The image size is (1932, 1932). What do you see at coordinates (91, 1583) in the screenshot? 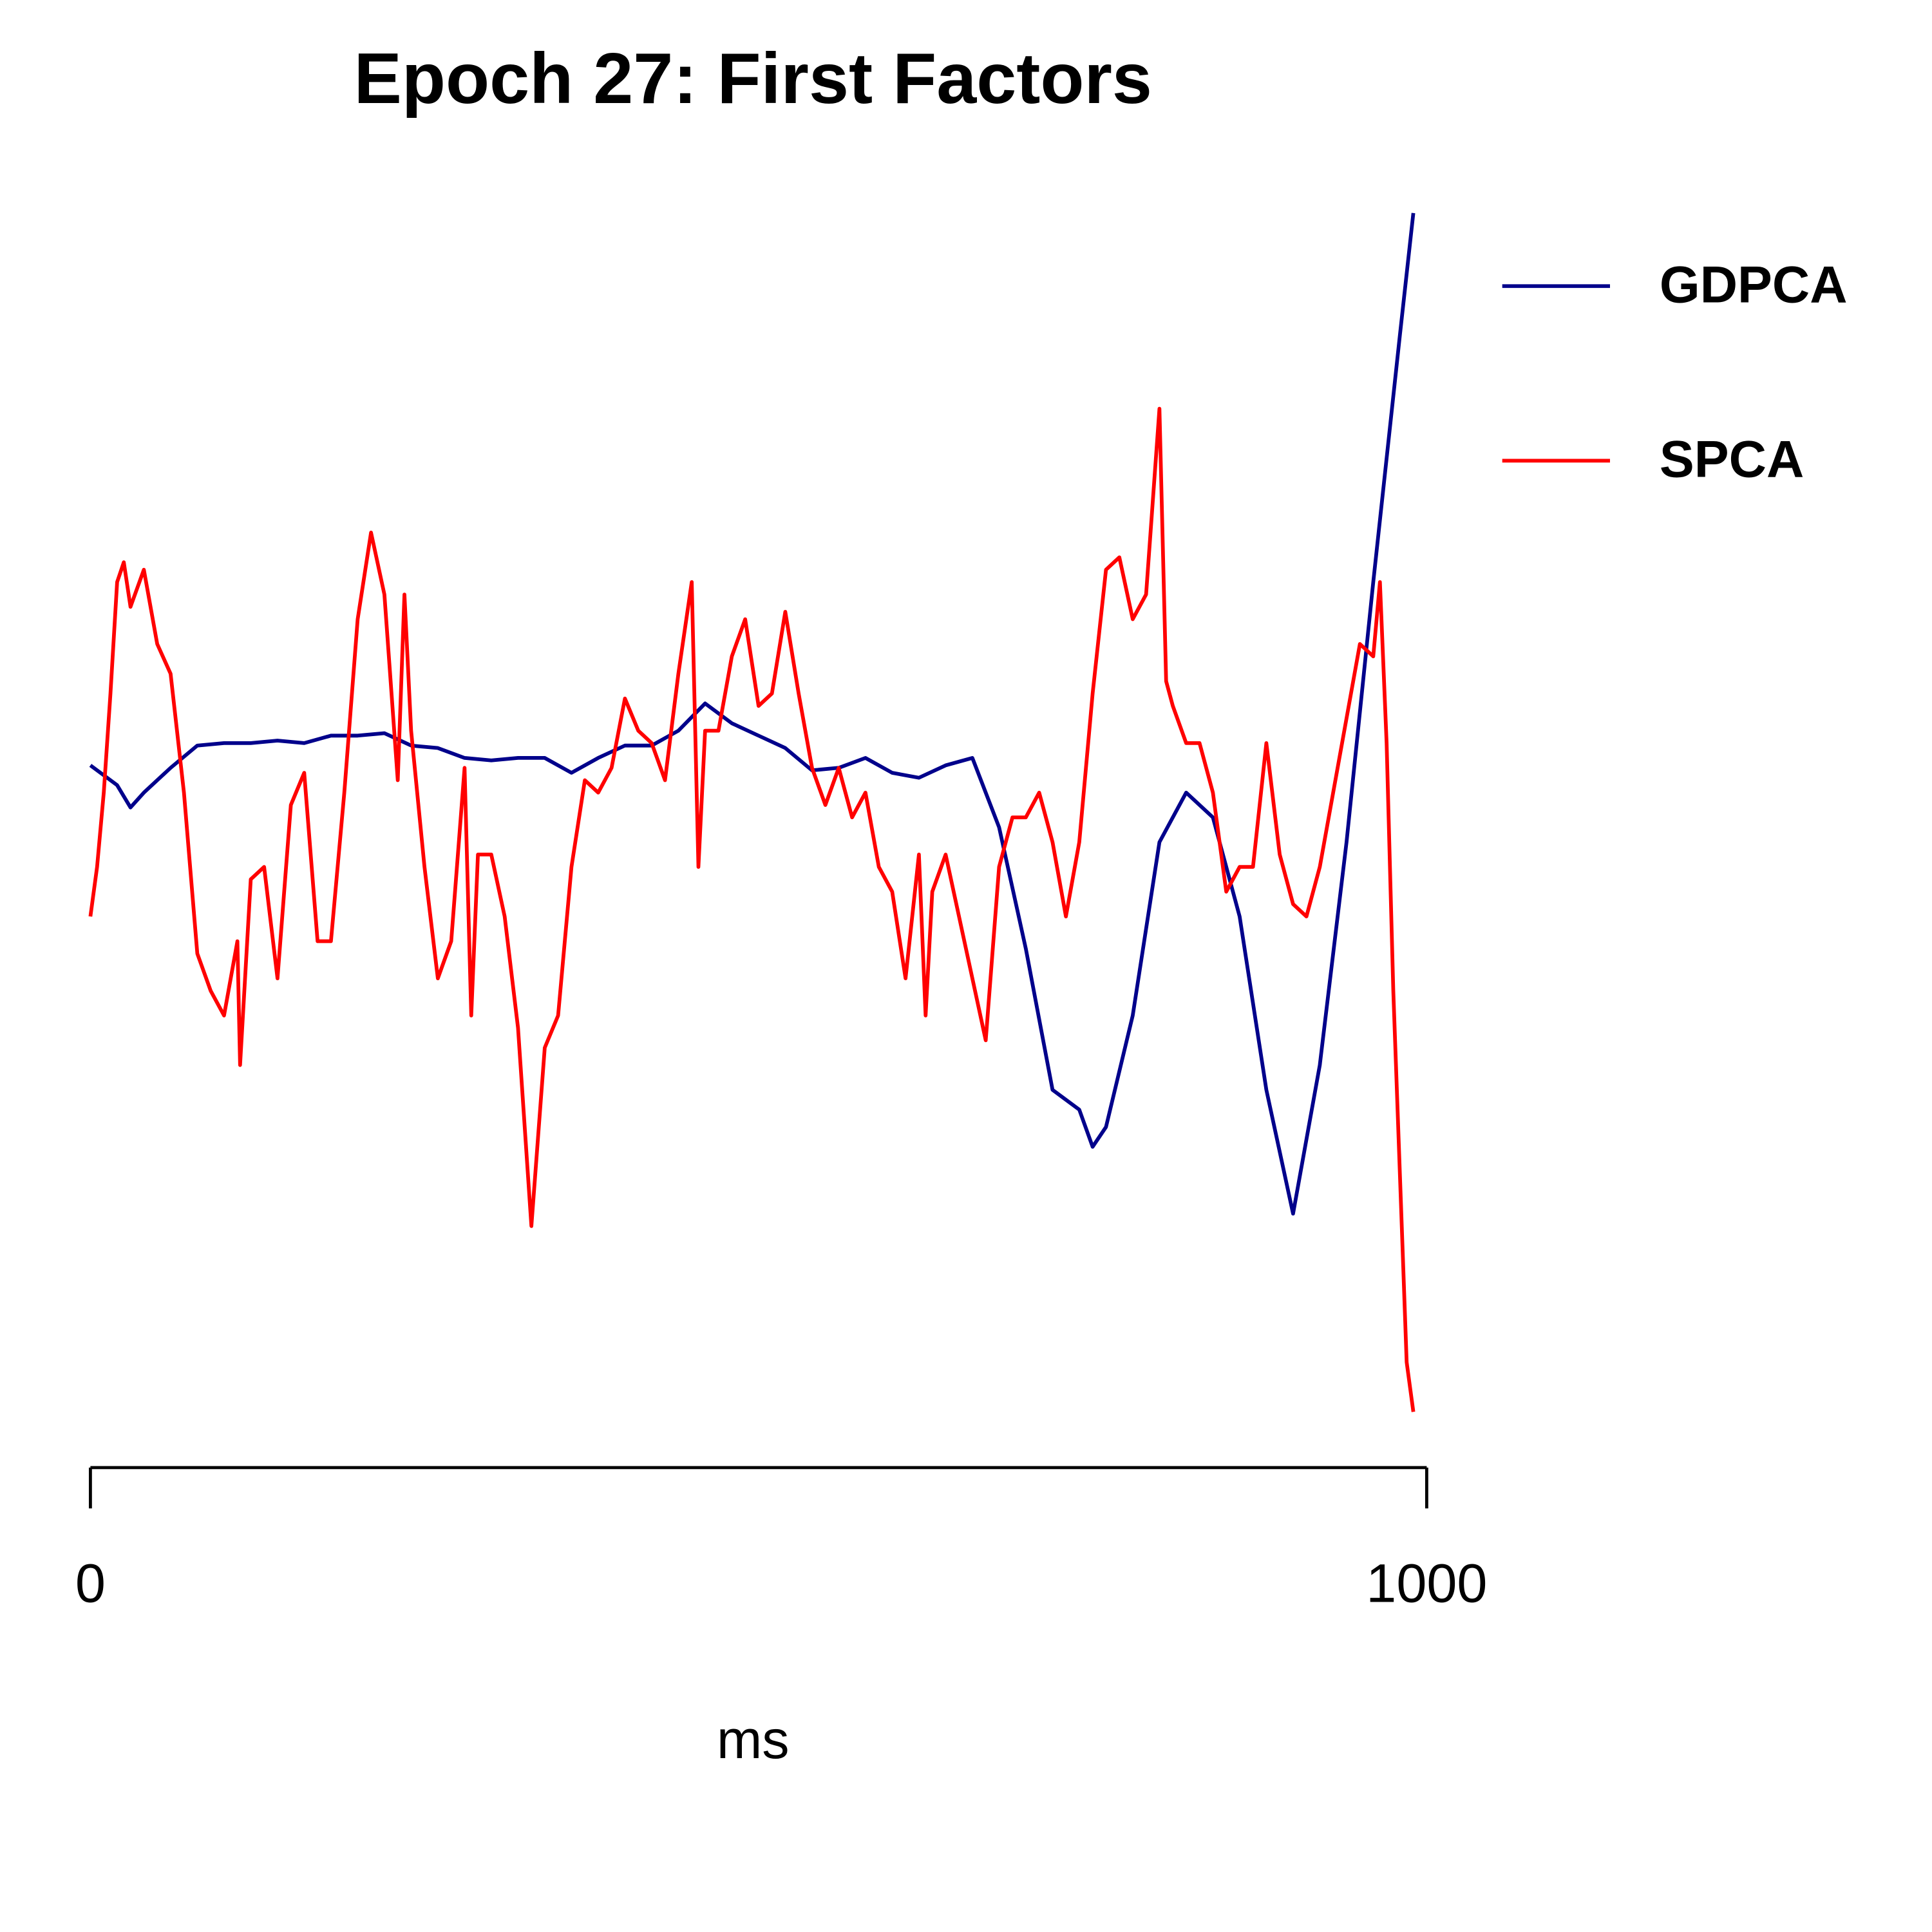
I see `x-tick-label: 0` at bounding box center [91, 1583].